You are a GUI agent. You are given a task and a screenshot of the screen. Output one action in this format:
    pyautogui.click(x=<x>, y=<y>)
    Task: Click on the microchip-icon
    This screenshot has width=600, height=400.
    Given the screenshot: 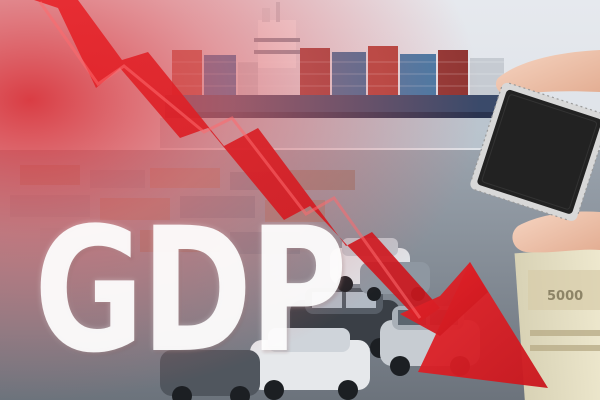 What is the action you would take?
    pyautogui.click(x=535, y=152)
    